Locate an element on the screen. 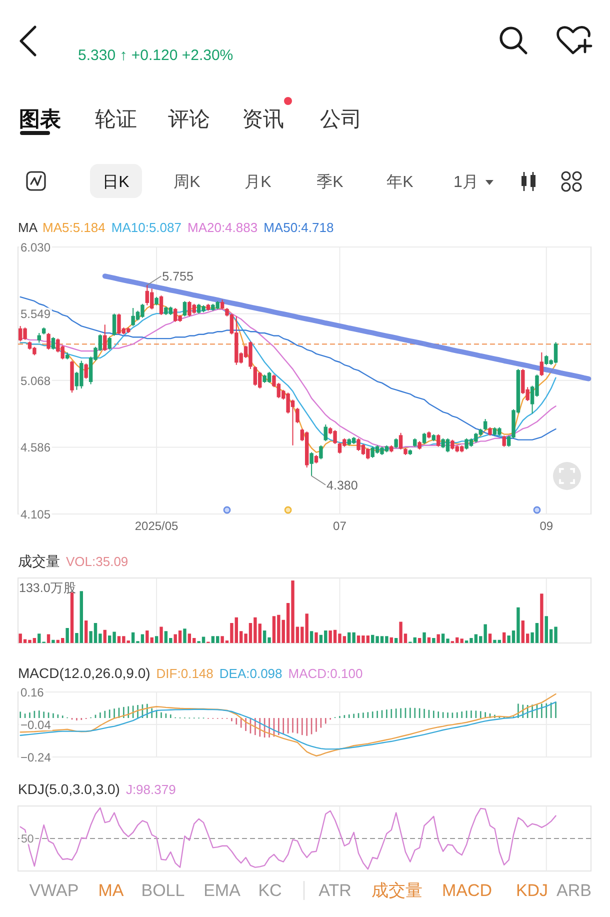 The width and height of the screenshot is (610, 917). legend-title: MA is located at coordinates (28, 227).